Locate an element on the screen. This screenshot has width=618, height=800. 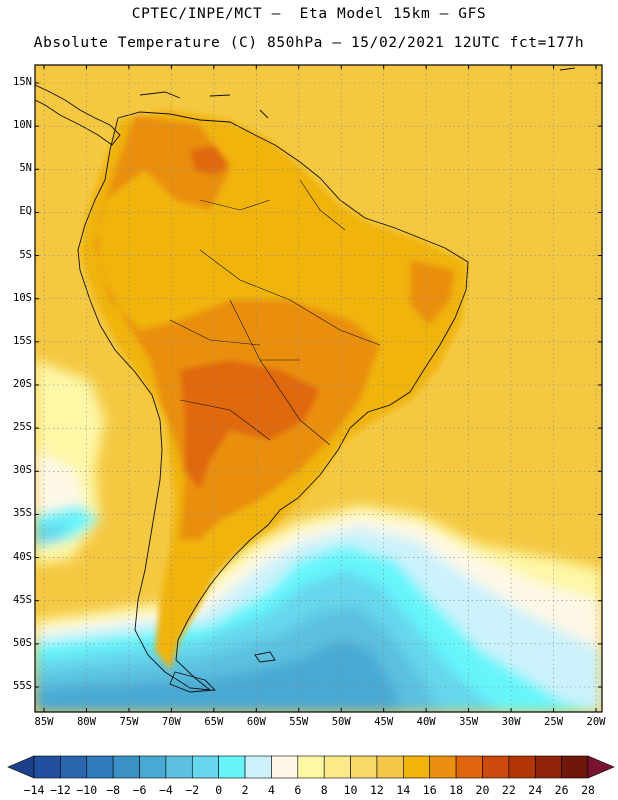
lon-label: 75W is located at coordinates (129, 722).